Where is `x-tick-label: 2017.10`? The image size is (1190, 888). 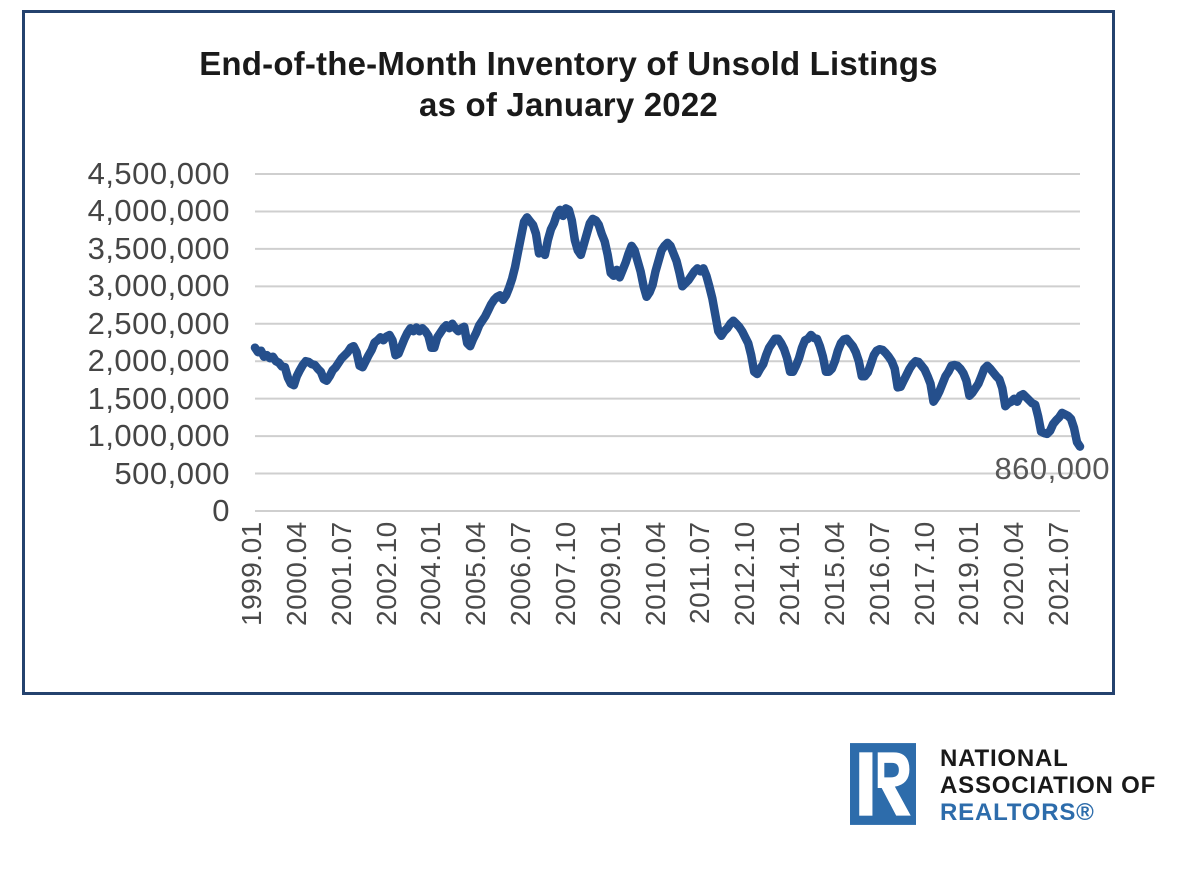
x-tick-label: 2017.10 is located at coordinates (924, 573).